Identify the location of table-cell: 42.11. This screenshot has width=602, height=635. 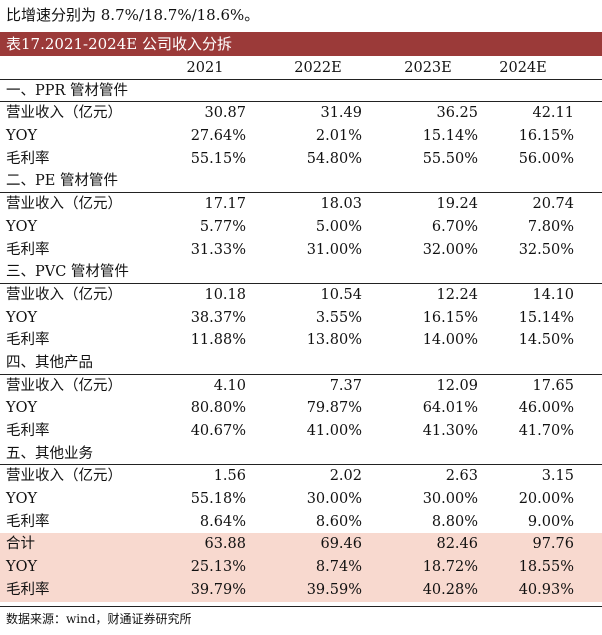
(553, 113).